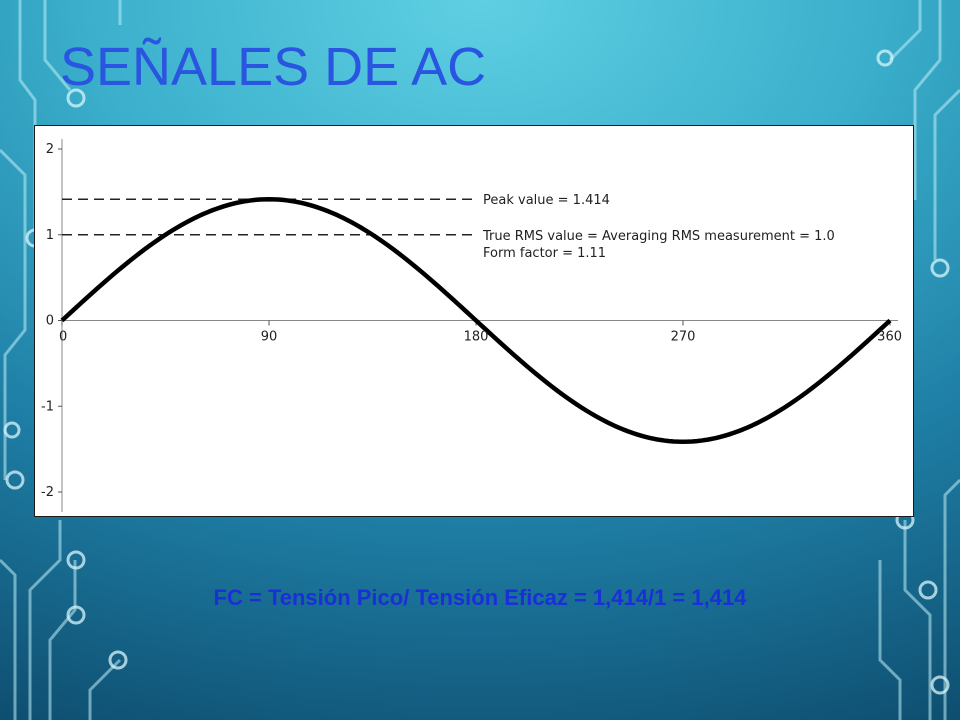 The height and width of the screenshot is (720, 960). What do you see at coordinates (50, 235) in the screenshot?
I see `y-tick-label: 1` at bounding box center [50, 235].